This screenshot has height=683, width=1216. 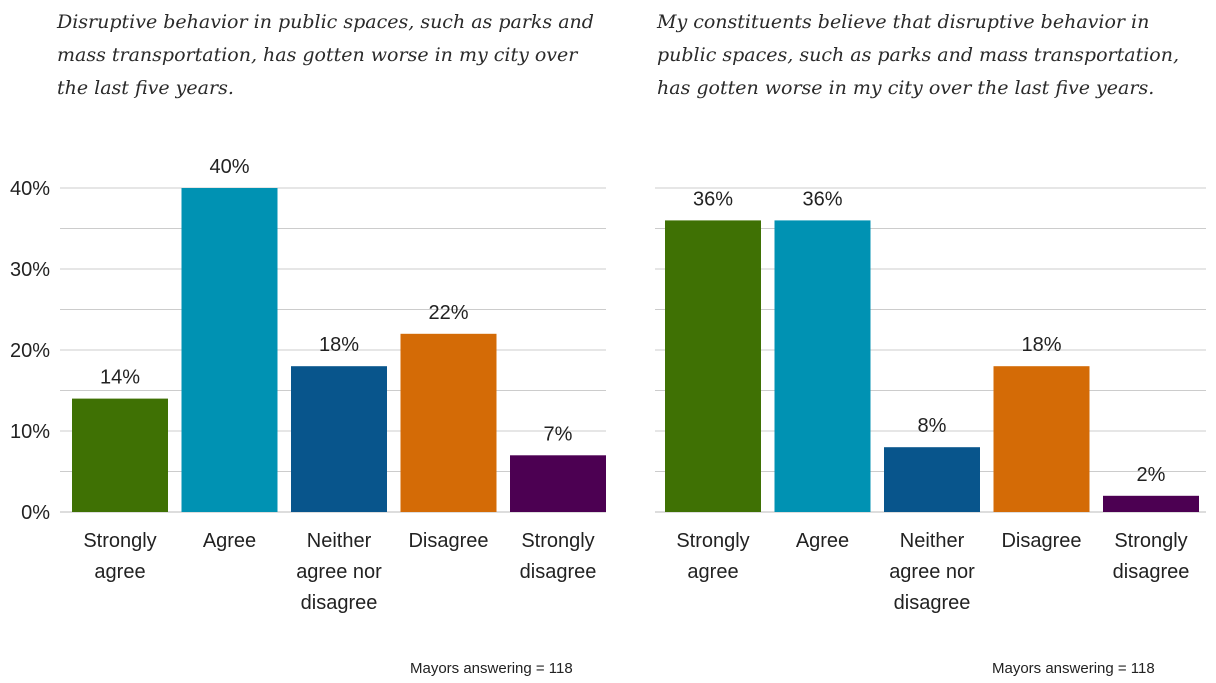 What do you see at coordinates (448, 541) in the screenshot?
I see `chart-left-category-label: Disagree` at bounding box center [448, 541].